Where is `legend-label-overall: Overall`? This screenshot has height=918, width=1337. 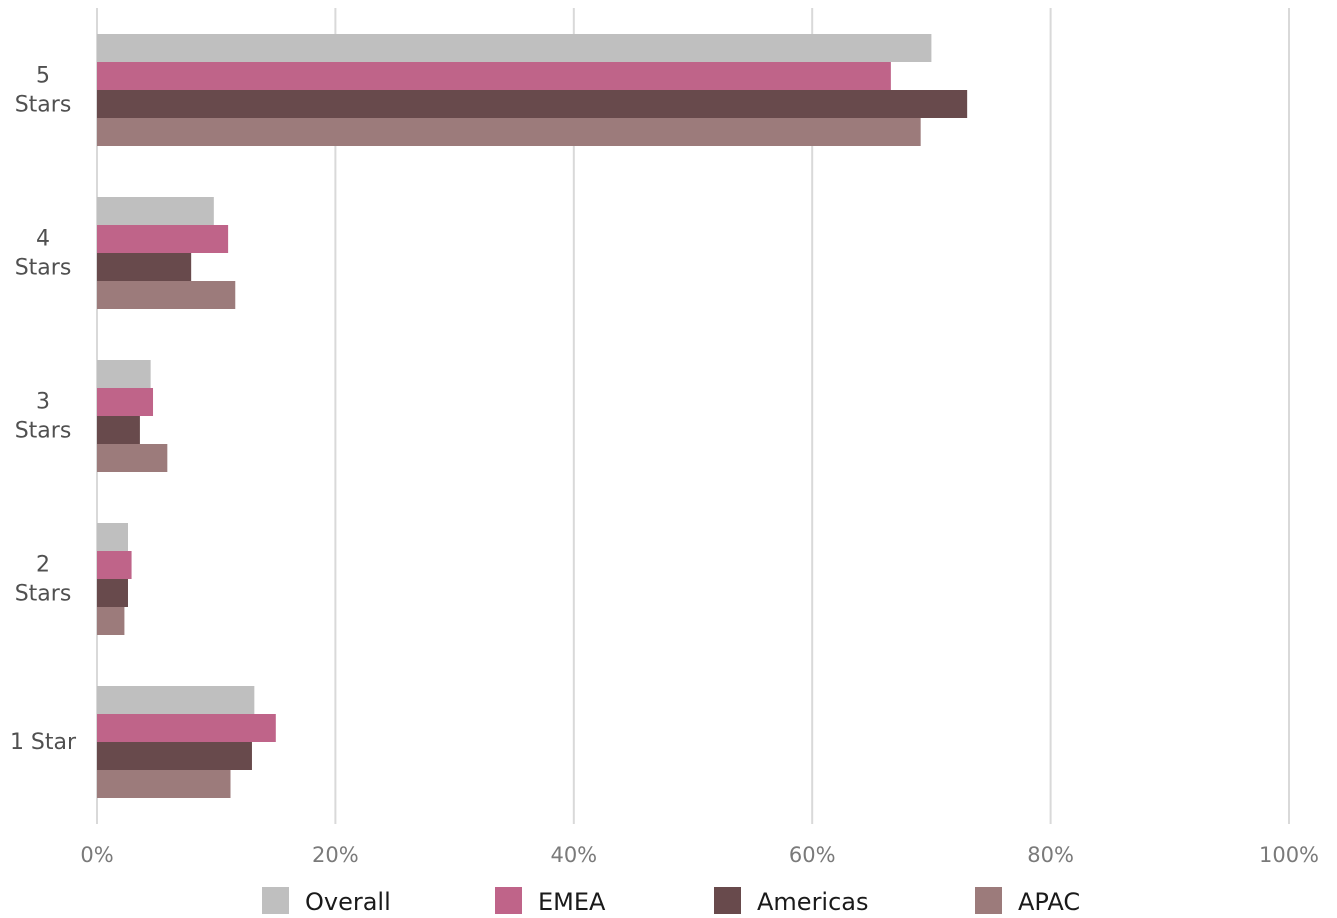
legend-label-overall: Overall is located at coordinates (348, 902).